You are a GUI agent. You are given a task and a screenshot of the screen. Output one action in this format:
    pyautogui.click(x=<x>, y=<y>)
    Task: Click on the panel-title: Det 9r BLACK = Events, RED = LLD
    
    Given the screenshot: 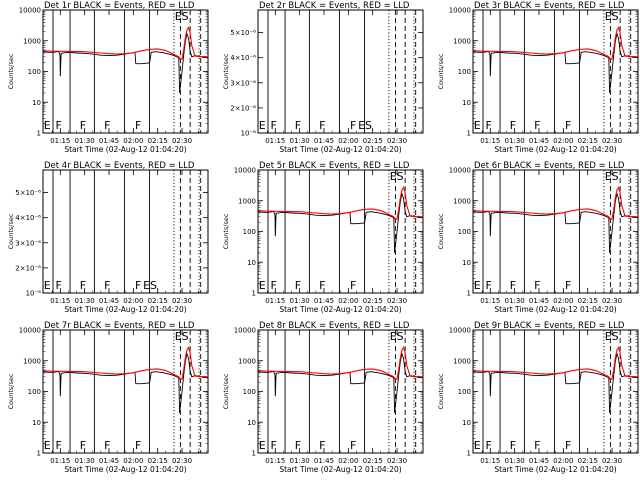 What is the action you would take?
    pyautogui.click(x=549, y=326)
    